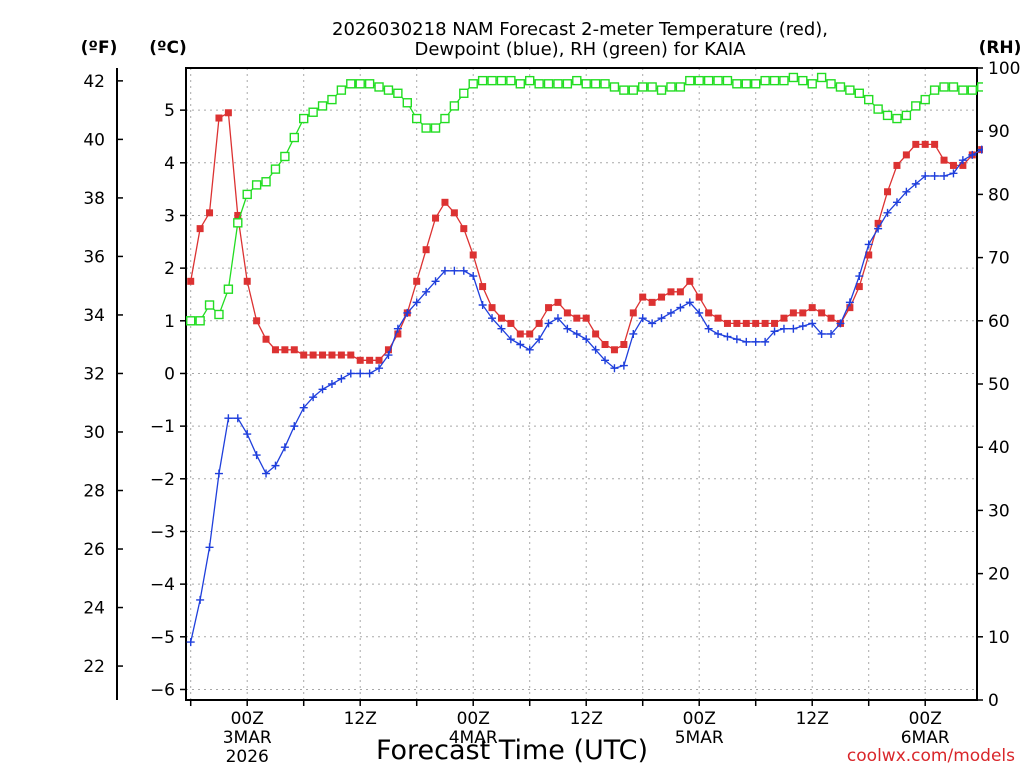 This screenshot has height=768, width=1024. What do you see at coordinates (94, 609) in the screenshot?
I see `fahrenheit-tick-label: 24` at bounding box center [94, 609].